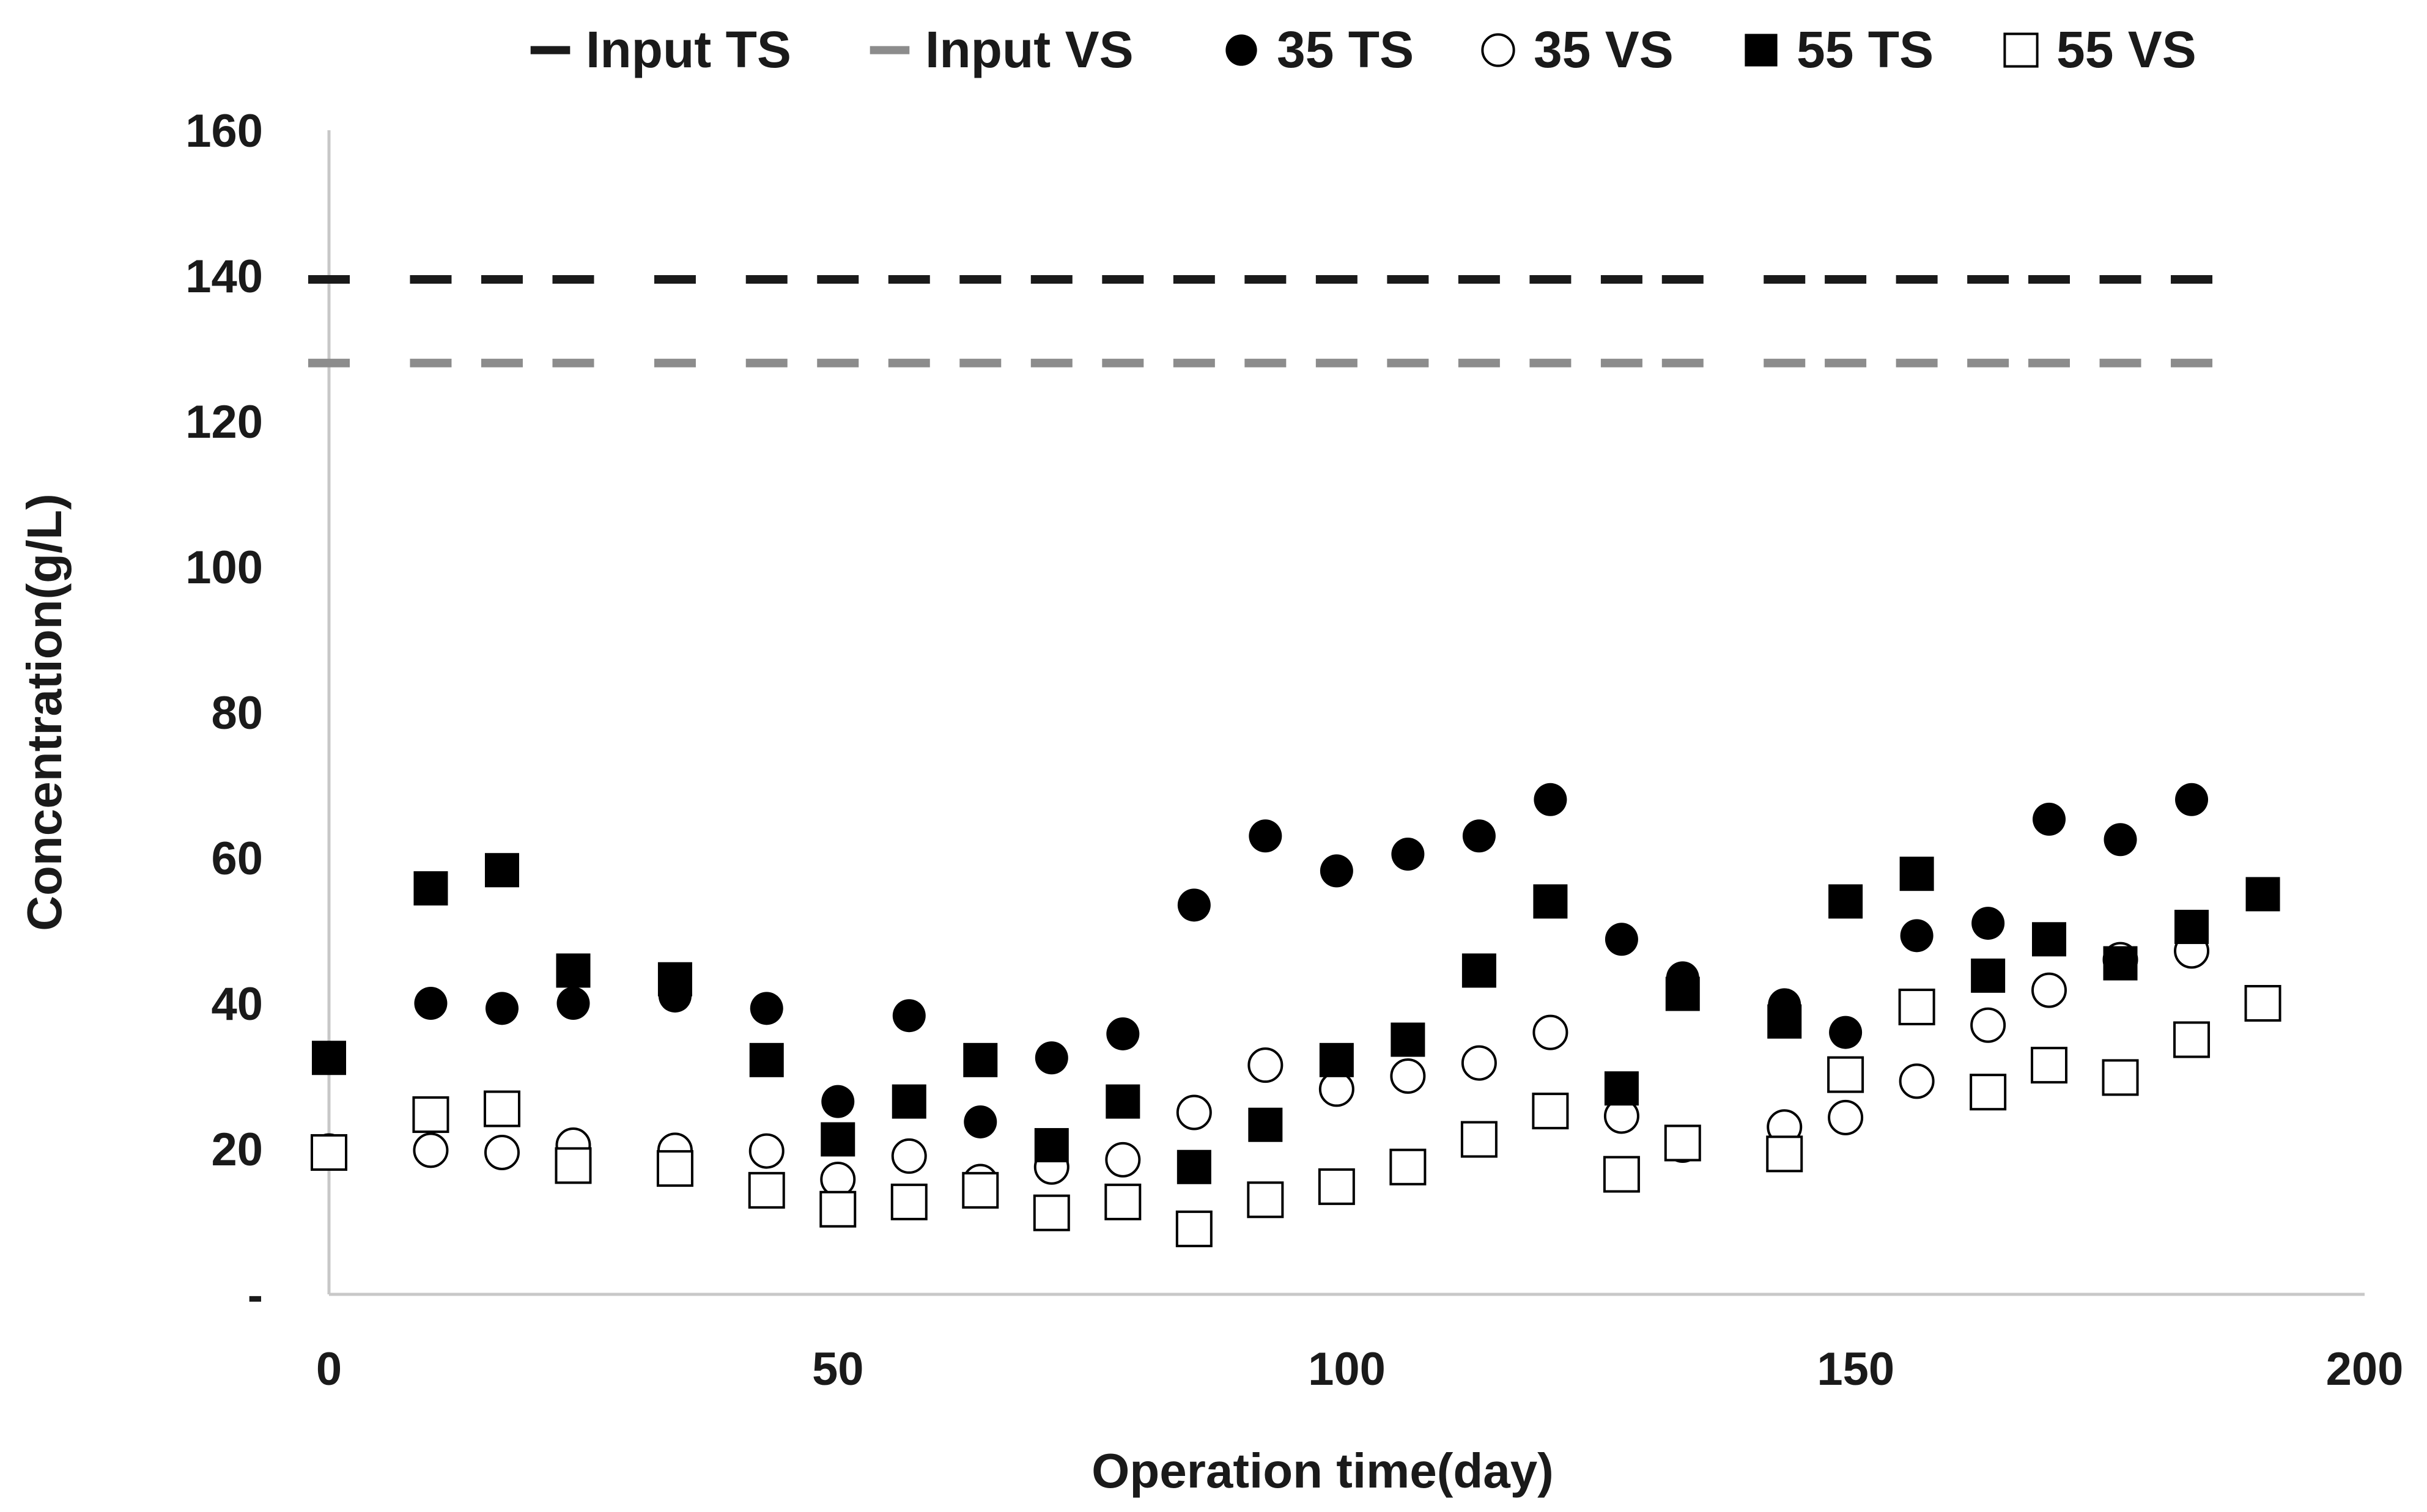 This screenshot has width=2427, height=1512. I want to click on legend-marker-55-vs, so click(2021, 50).